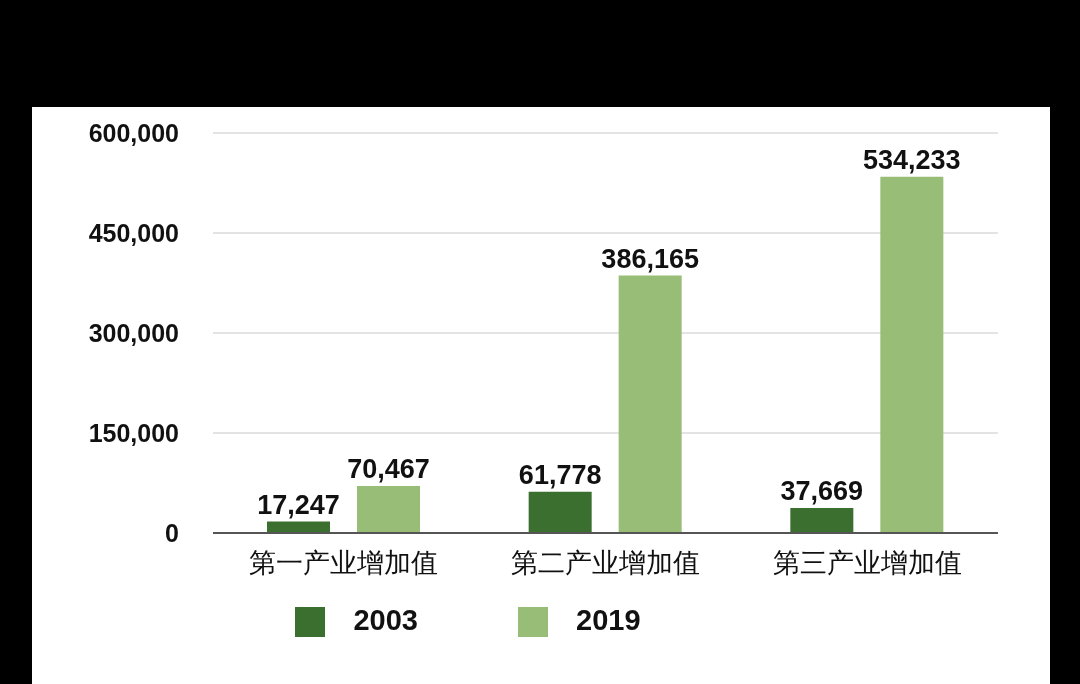 This screenshot has height=684, width=1080. What do you see at coordinates (133, 232) in the screenshot?
I see `y-tick-label: 450,000` at bounding box center [133, 232].